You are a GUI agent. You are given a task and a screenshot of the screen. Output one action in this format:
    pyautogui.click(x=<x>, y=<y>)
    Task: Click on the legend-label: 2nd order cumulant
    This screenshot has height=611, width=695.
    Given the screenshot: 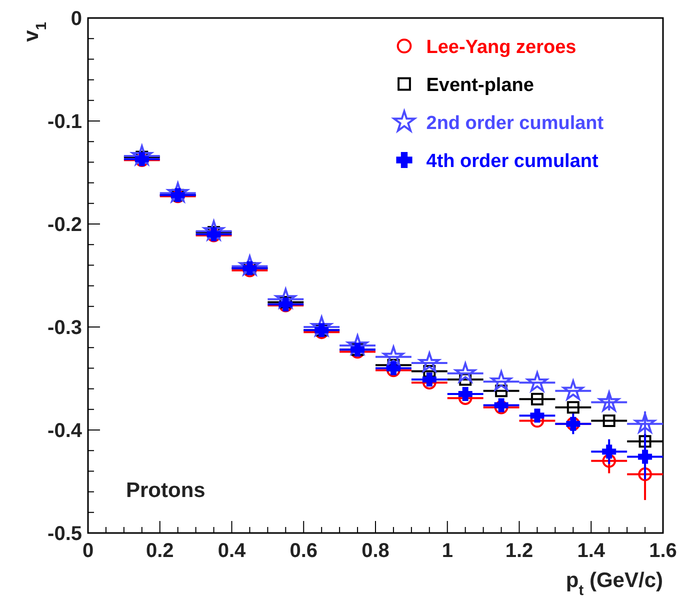 What is the action you would take?
    pyautogui.click(x=515, y=123)
    